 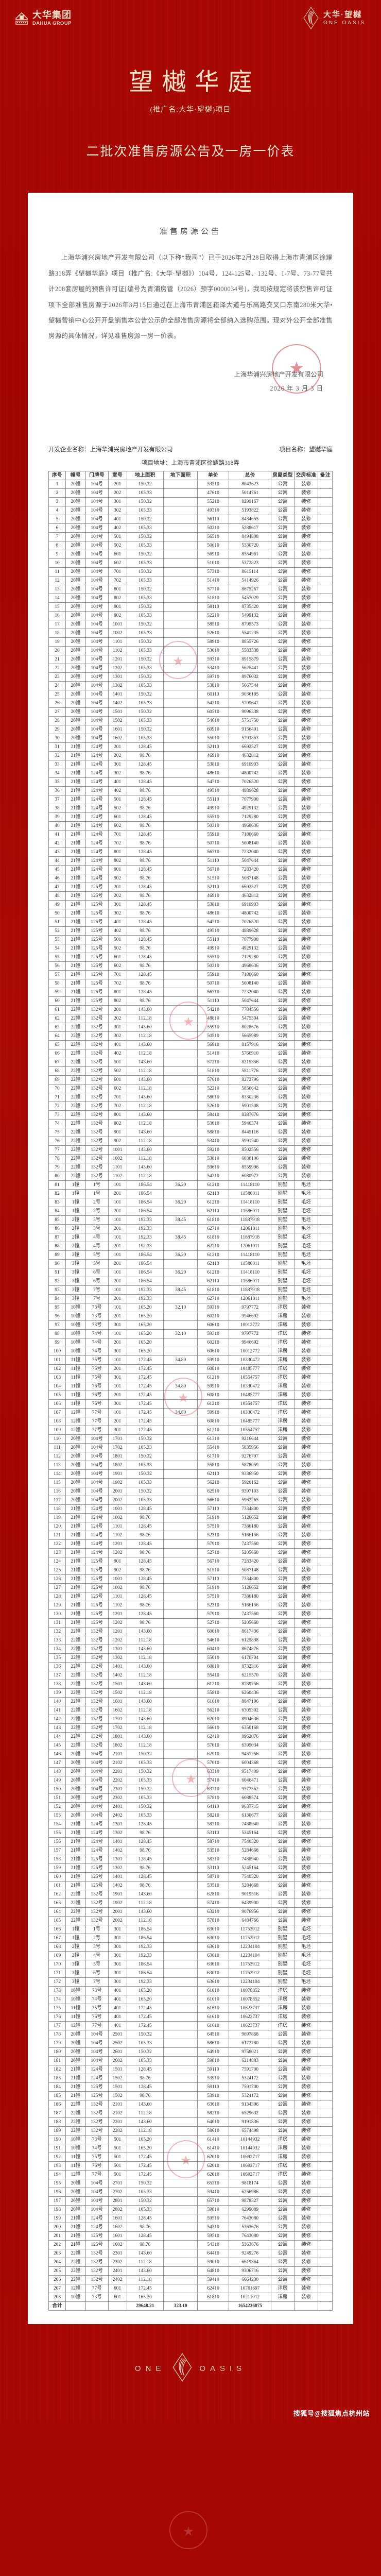 What do you see at coordinates (75, 1203) in the screenshot?
I see `cell-幢号: 1幢` at bounding box center [75, 1203].